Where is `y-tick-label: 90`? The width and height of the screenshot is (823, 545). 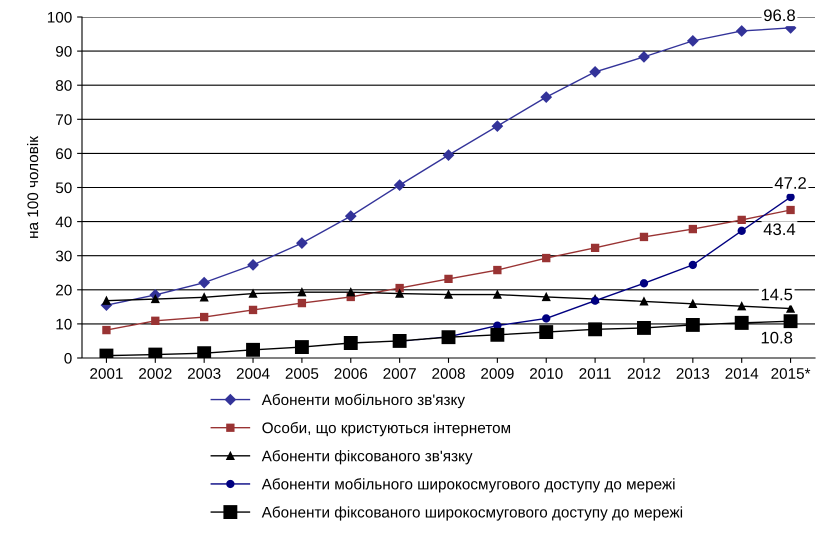 y-tick-label: 90 is located at coordinates (64, 51).